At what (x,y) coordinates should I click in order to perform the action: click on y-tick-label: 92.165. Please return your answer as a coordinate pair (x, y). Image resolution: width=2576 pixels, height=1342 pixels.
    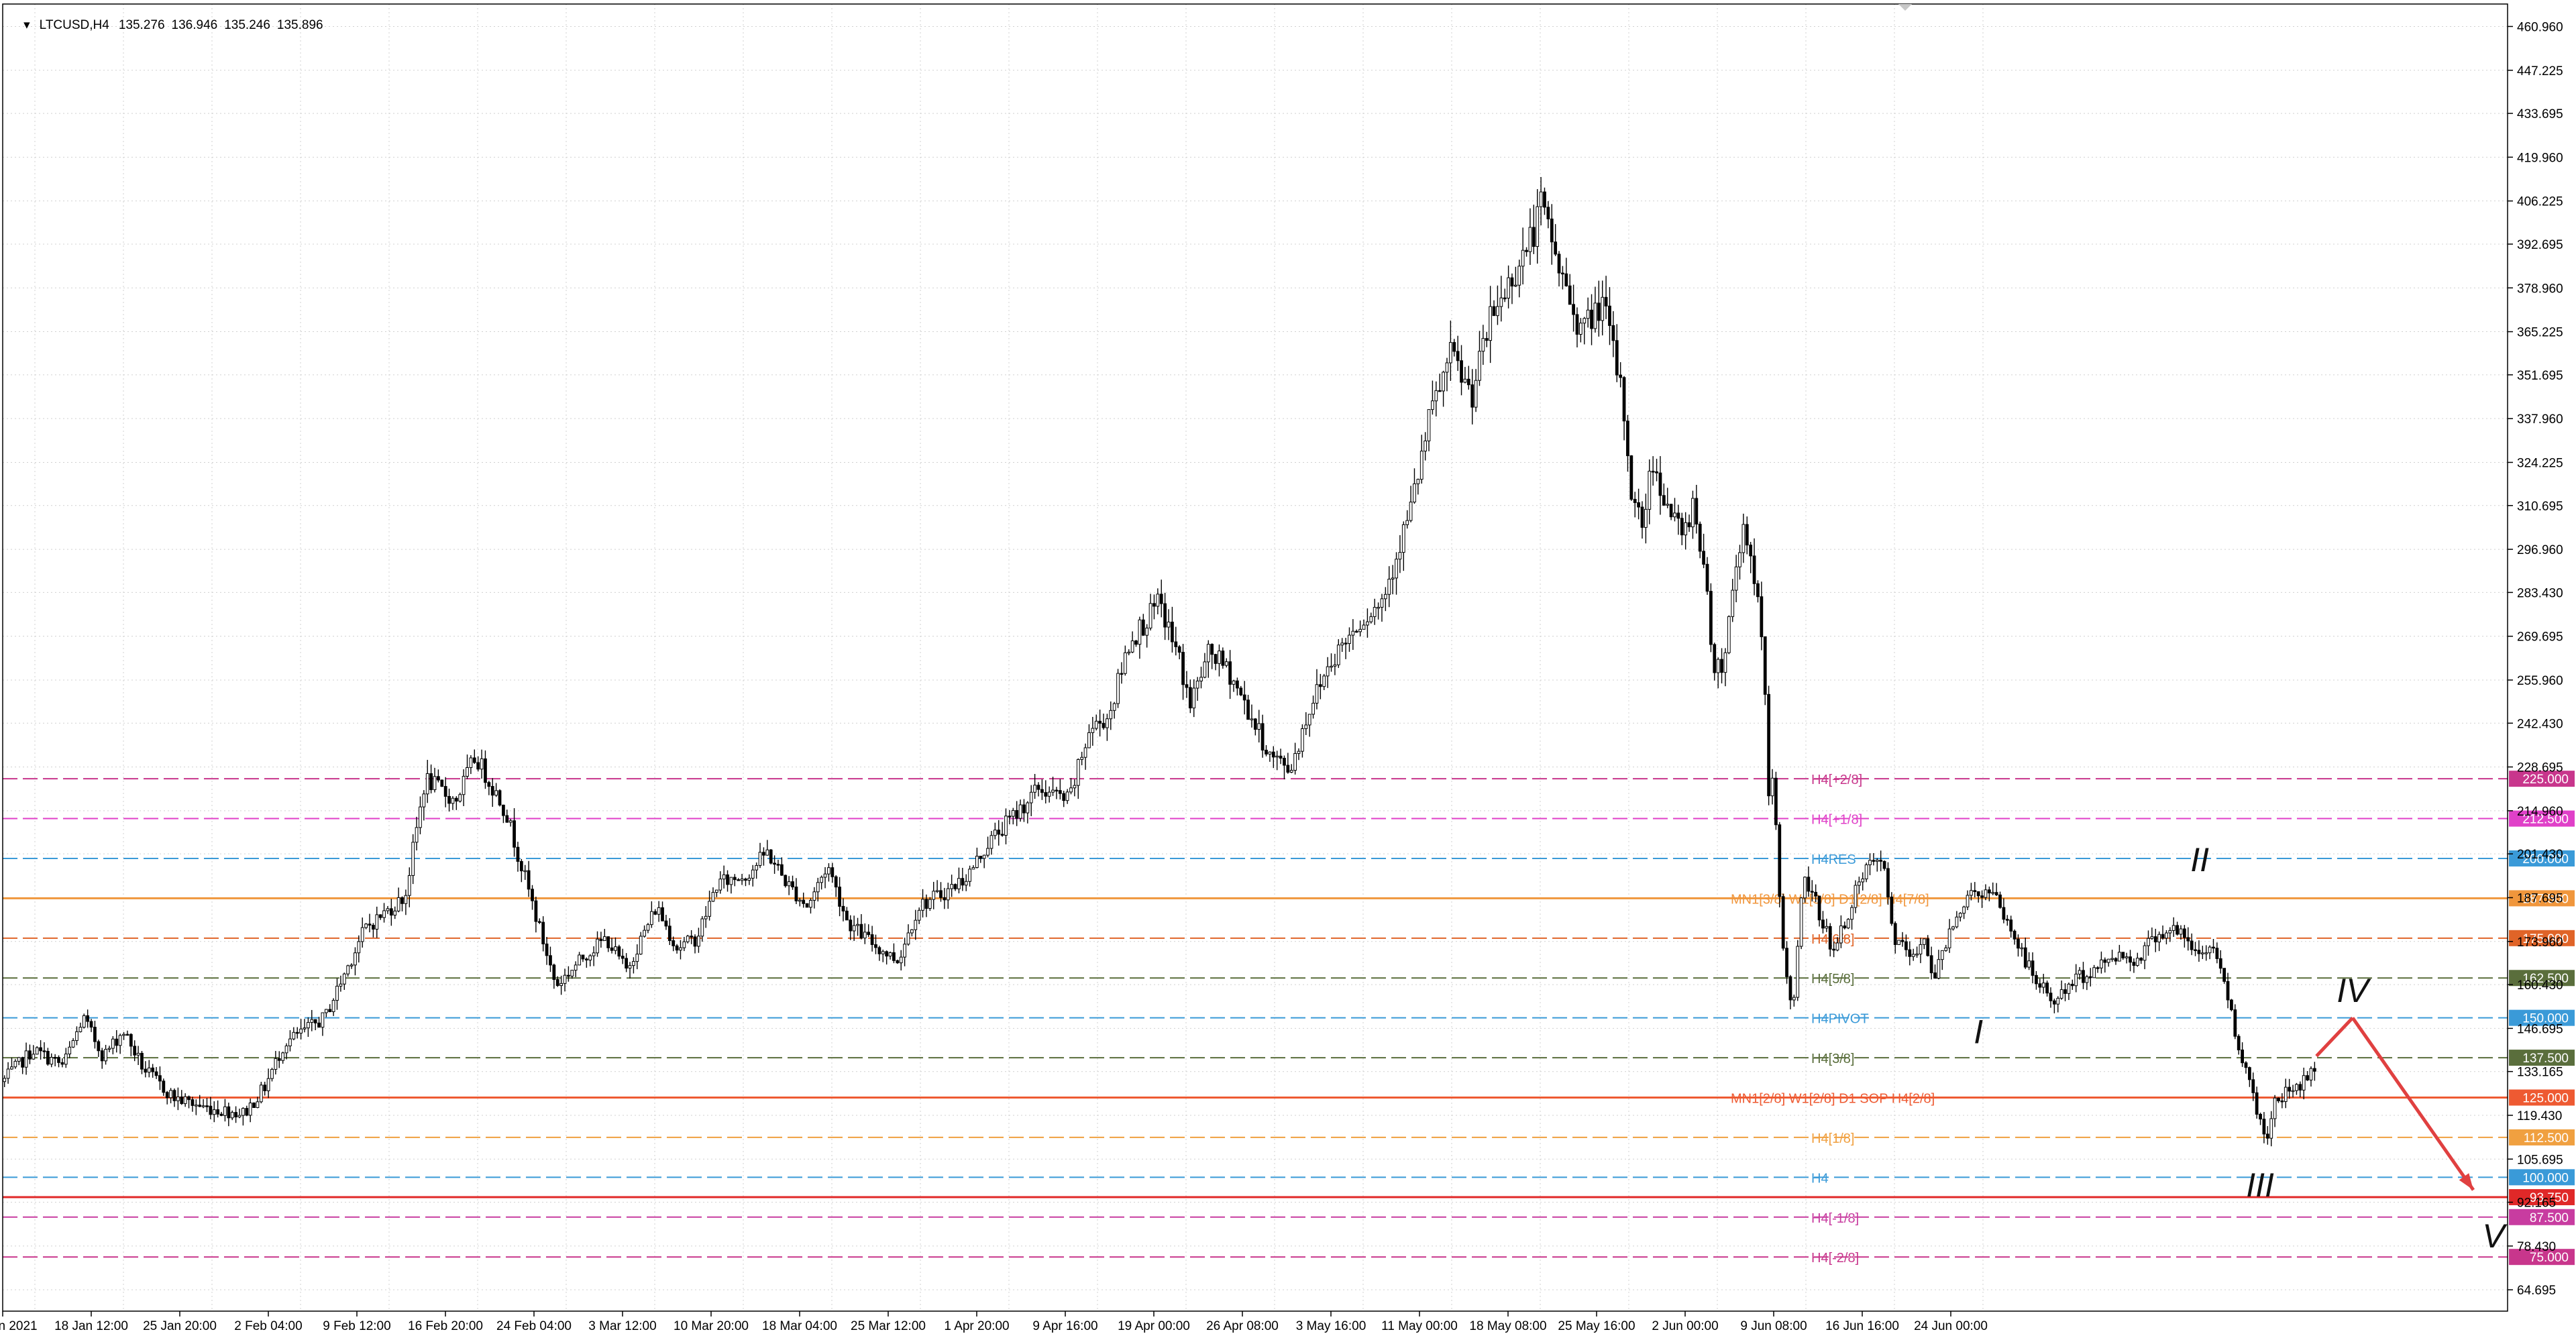
    Looking at the image, I should click on (2536, 1203).